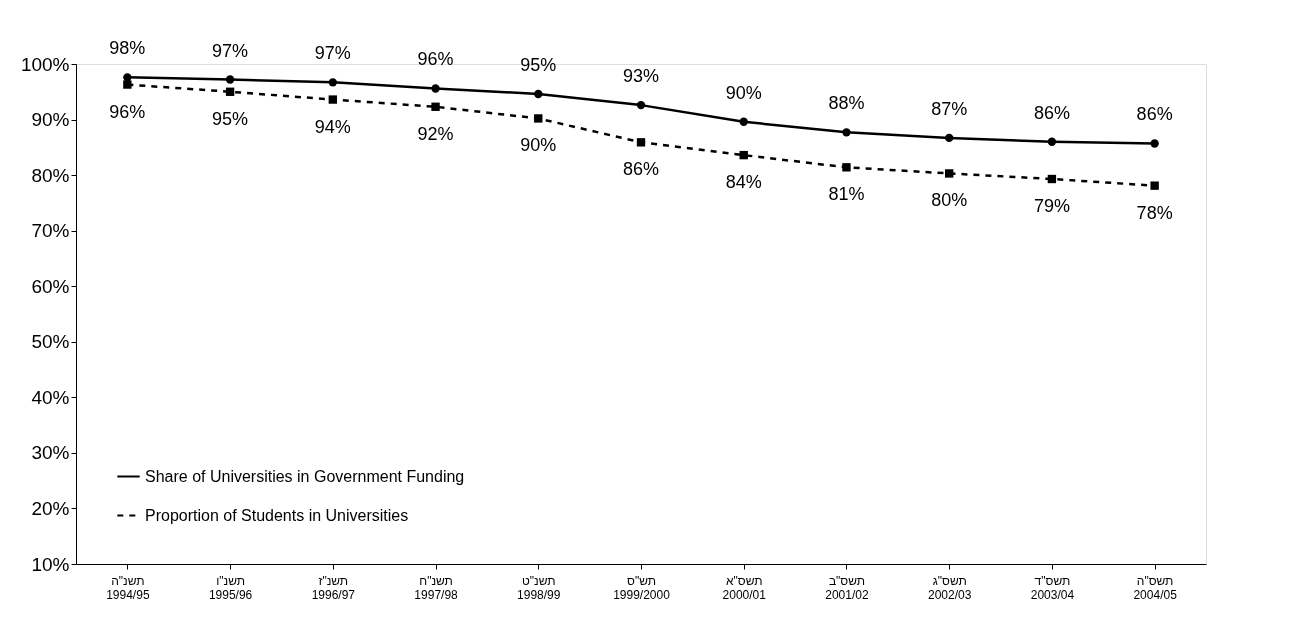 This screenshot has width=1304, height=644. I want to click on y-tick-label: 60%, so click(50, 286).